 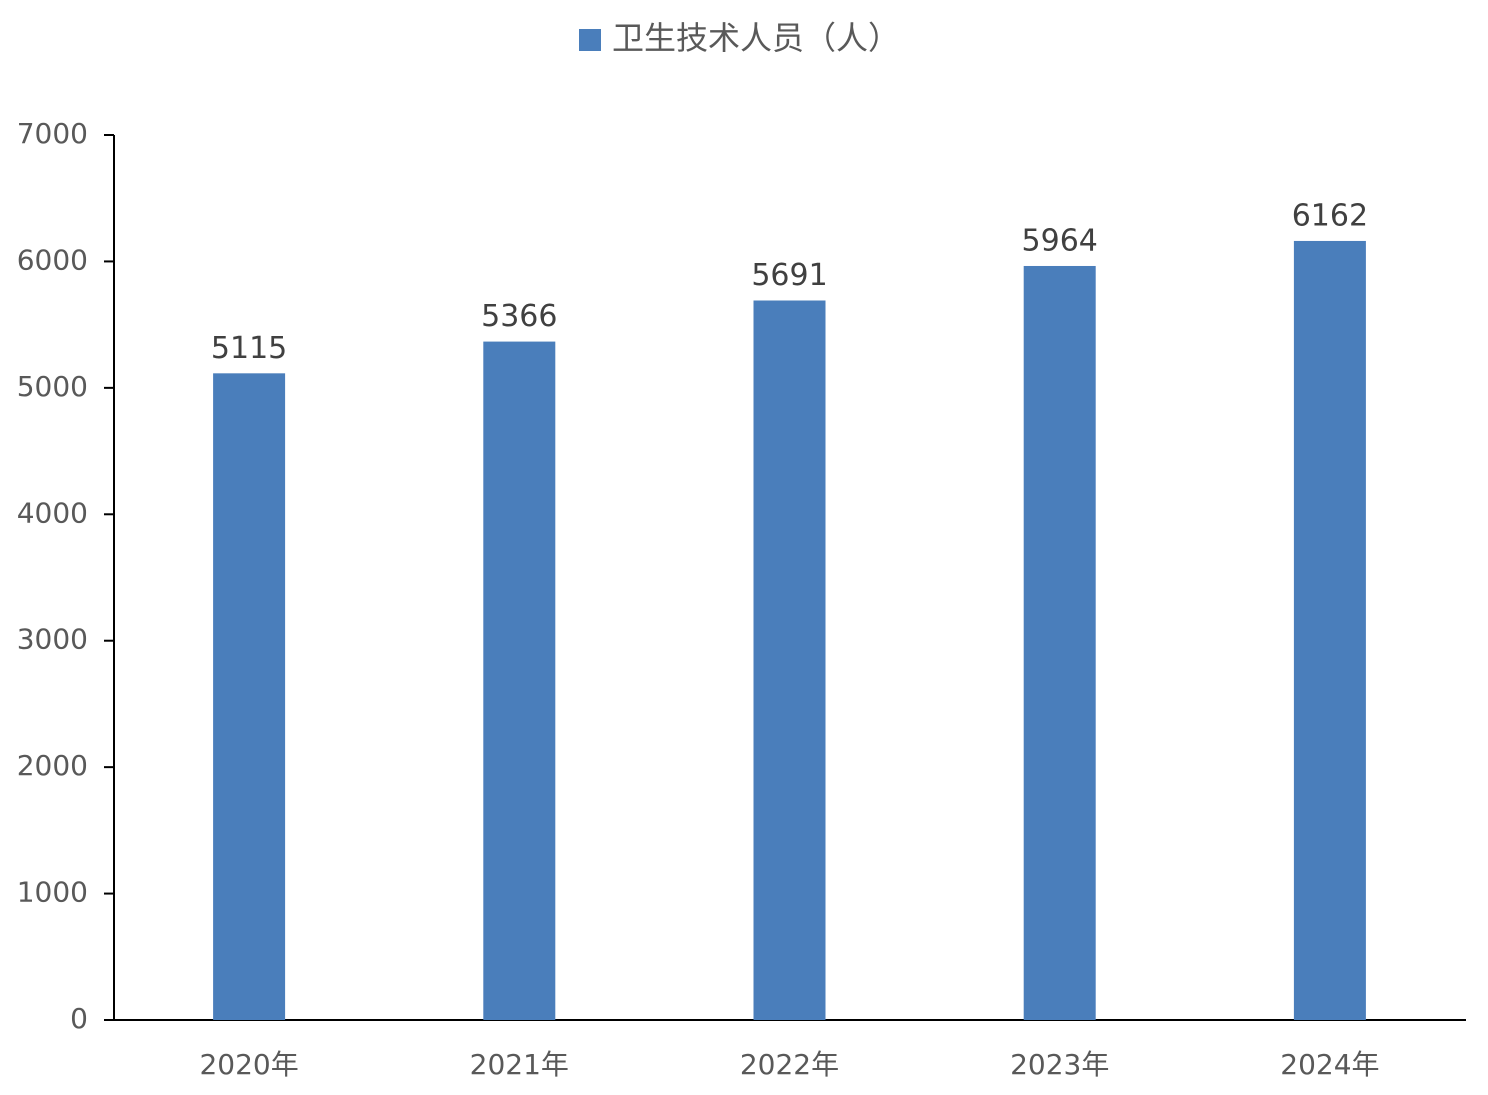 I want to click on value-label: 5964, so click(x=1060, y=240).